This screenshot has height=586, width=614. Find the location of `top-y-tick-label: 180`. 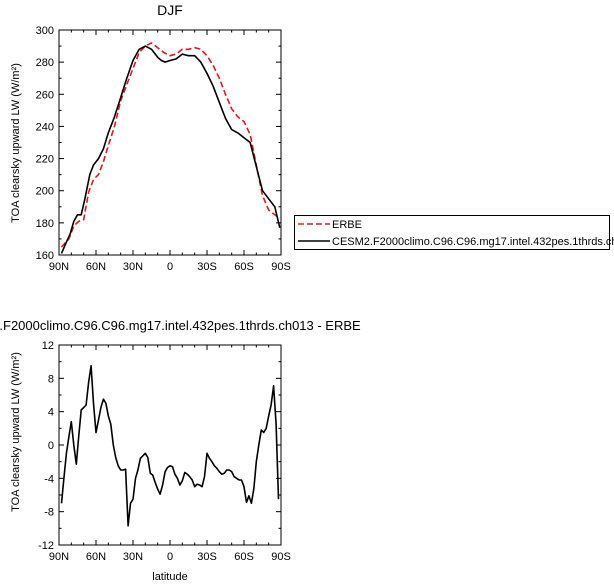

top-y-tick-label: 180 is located at coordinates (45, 224).